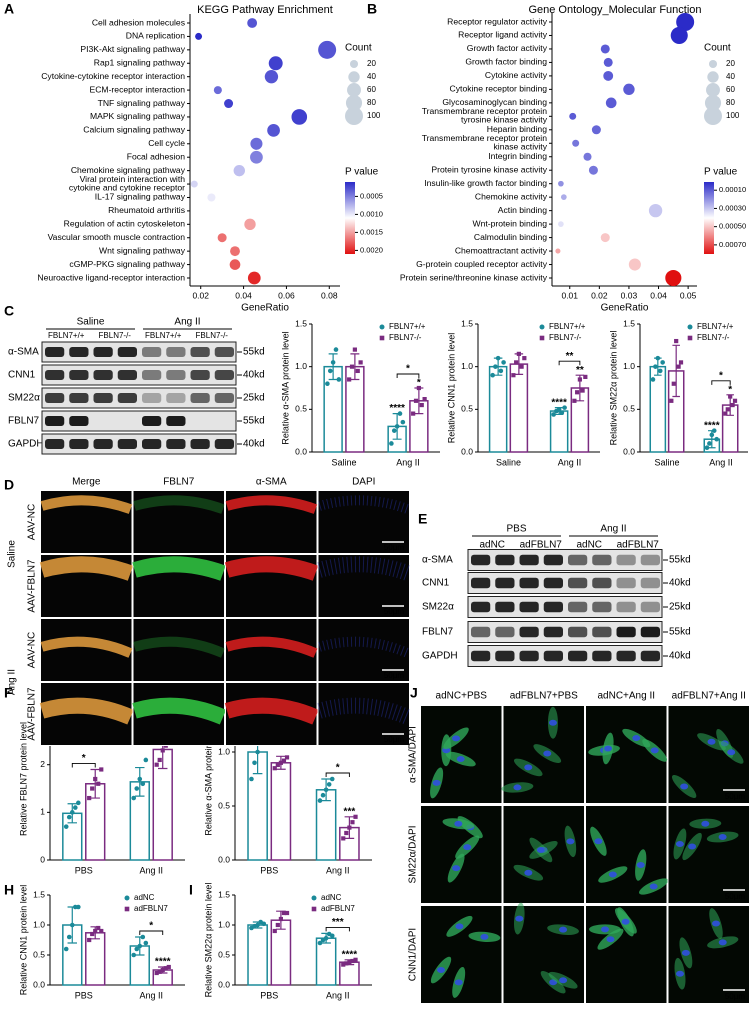 This screenshot has width=752, height=1014. Describe the element at coordinates (414, 693) in the screenshot. I see `panel-label: J` at that location.